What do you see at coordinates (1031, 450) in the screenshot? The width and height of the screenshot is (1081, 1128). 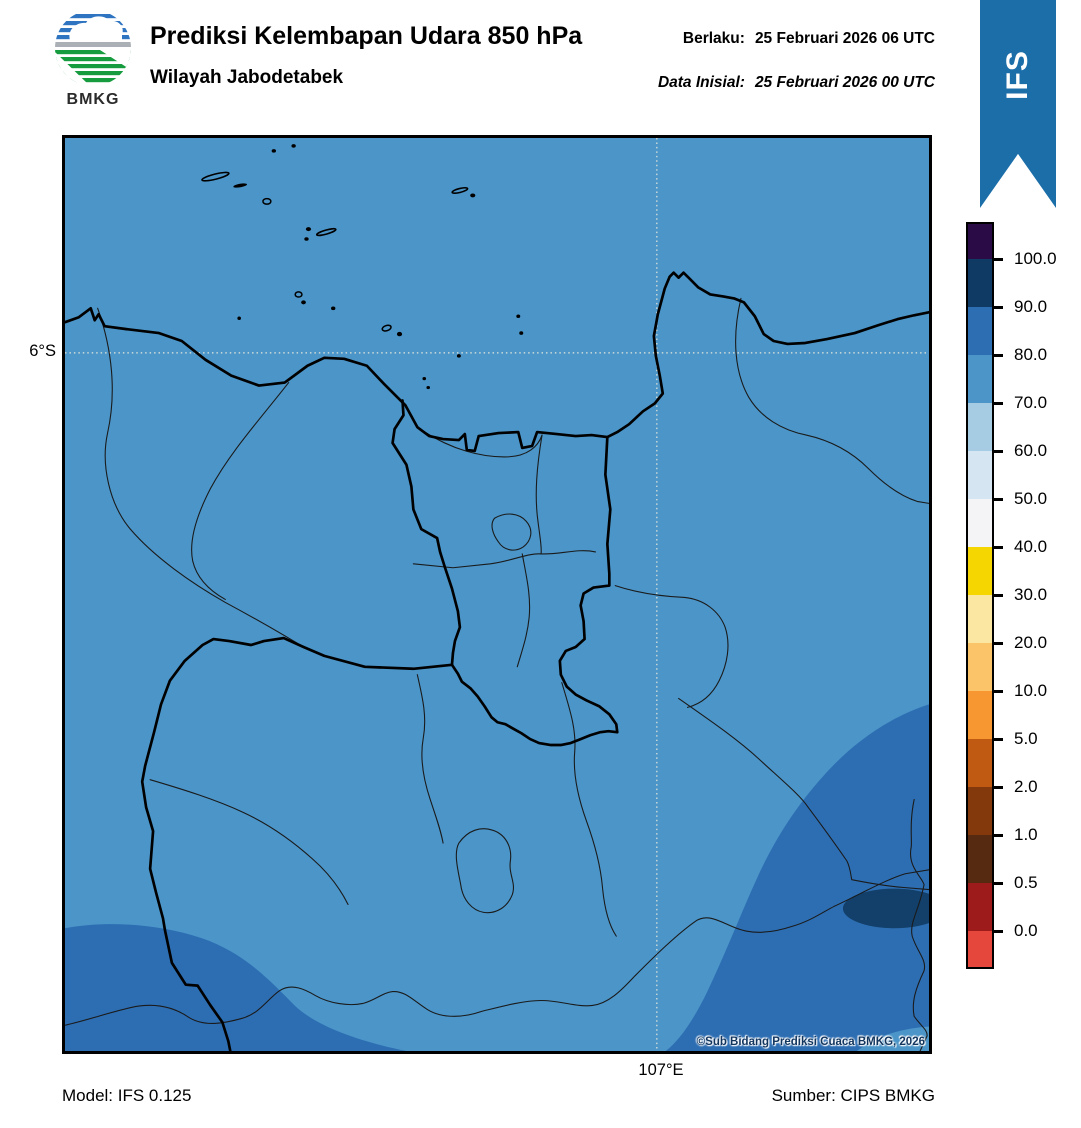 I see `colorbar-tick-label: 60.0` at bounding box center [1031, 450].